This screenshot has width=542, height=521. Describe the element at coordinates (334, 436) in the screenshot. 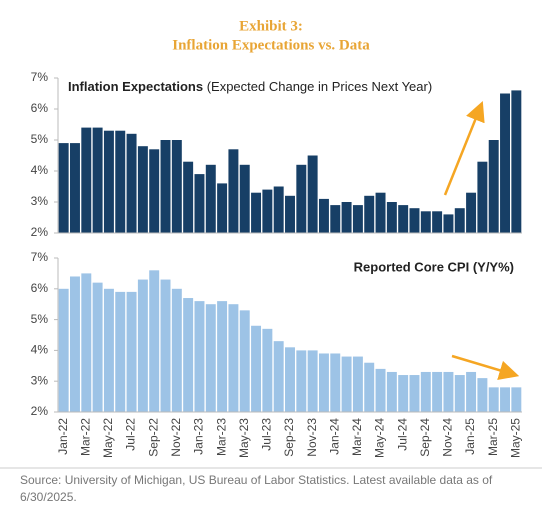

I see `x-tick-label: Jan-24` at that location.